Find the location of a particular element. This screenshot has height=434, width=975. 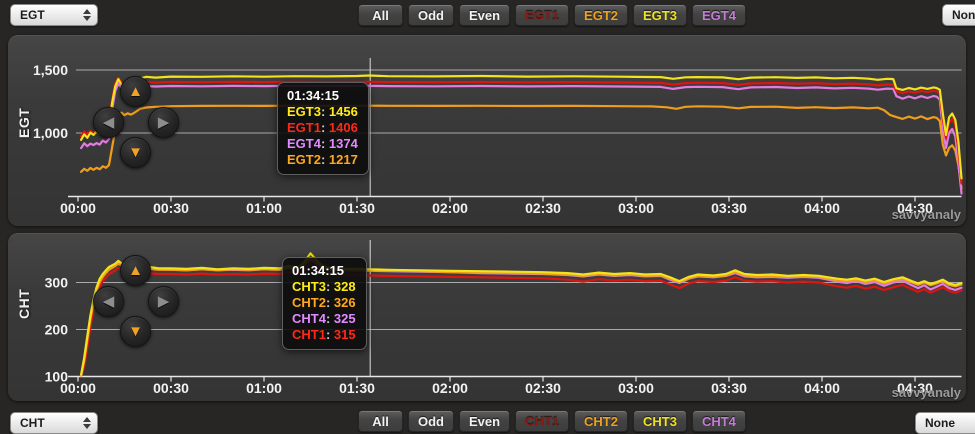

y-tick-label: 200 is located at coordinates (57, 330).